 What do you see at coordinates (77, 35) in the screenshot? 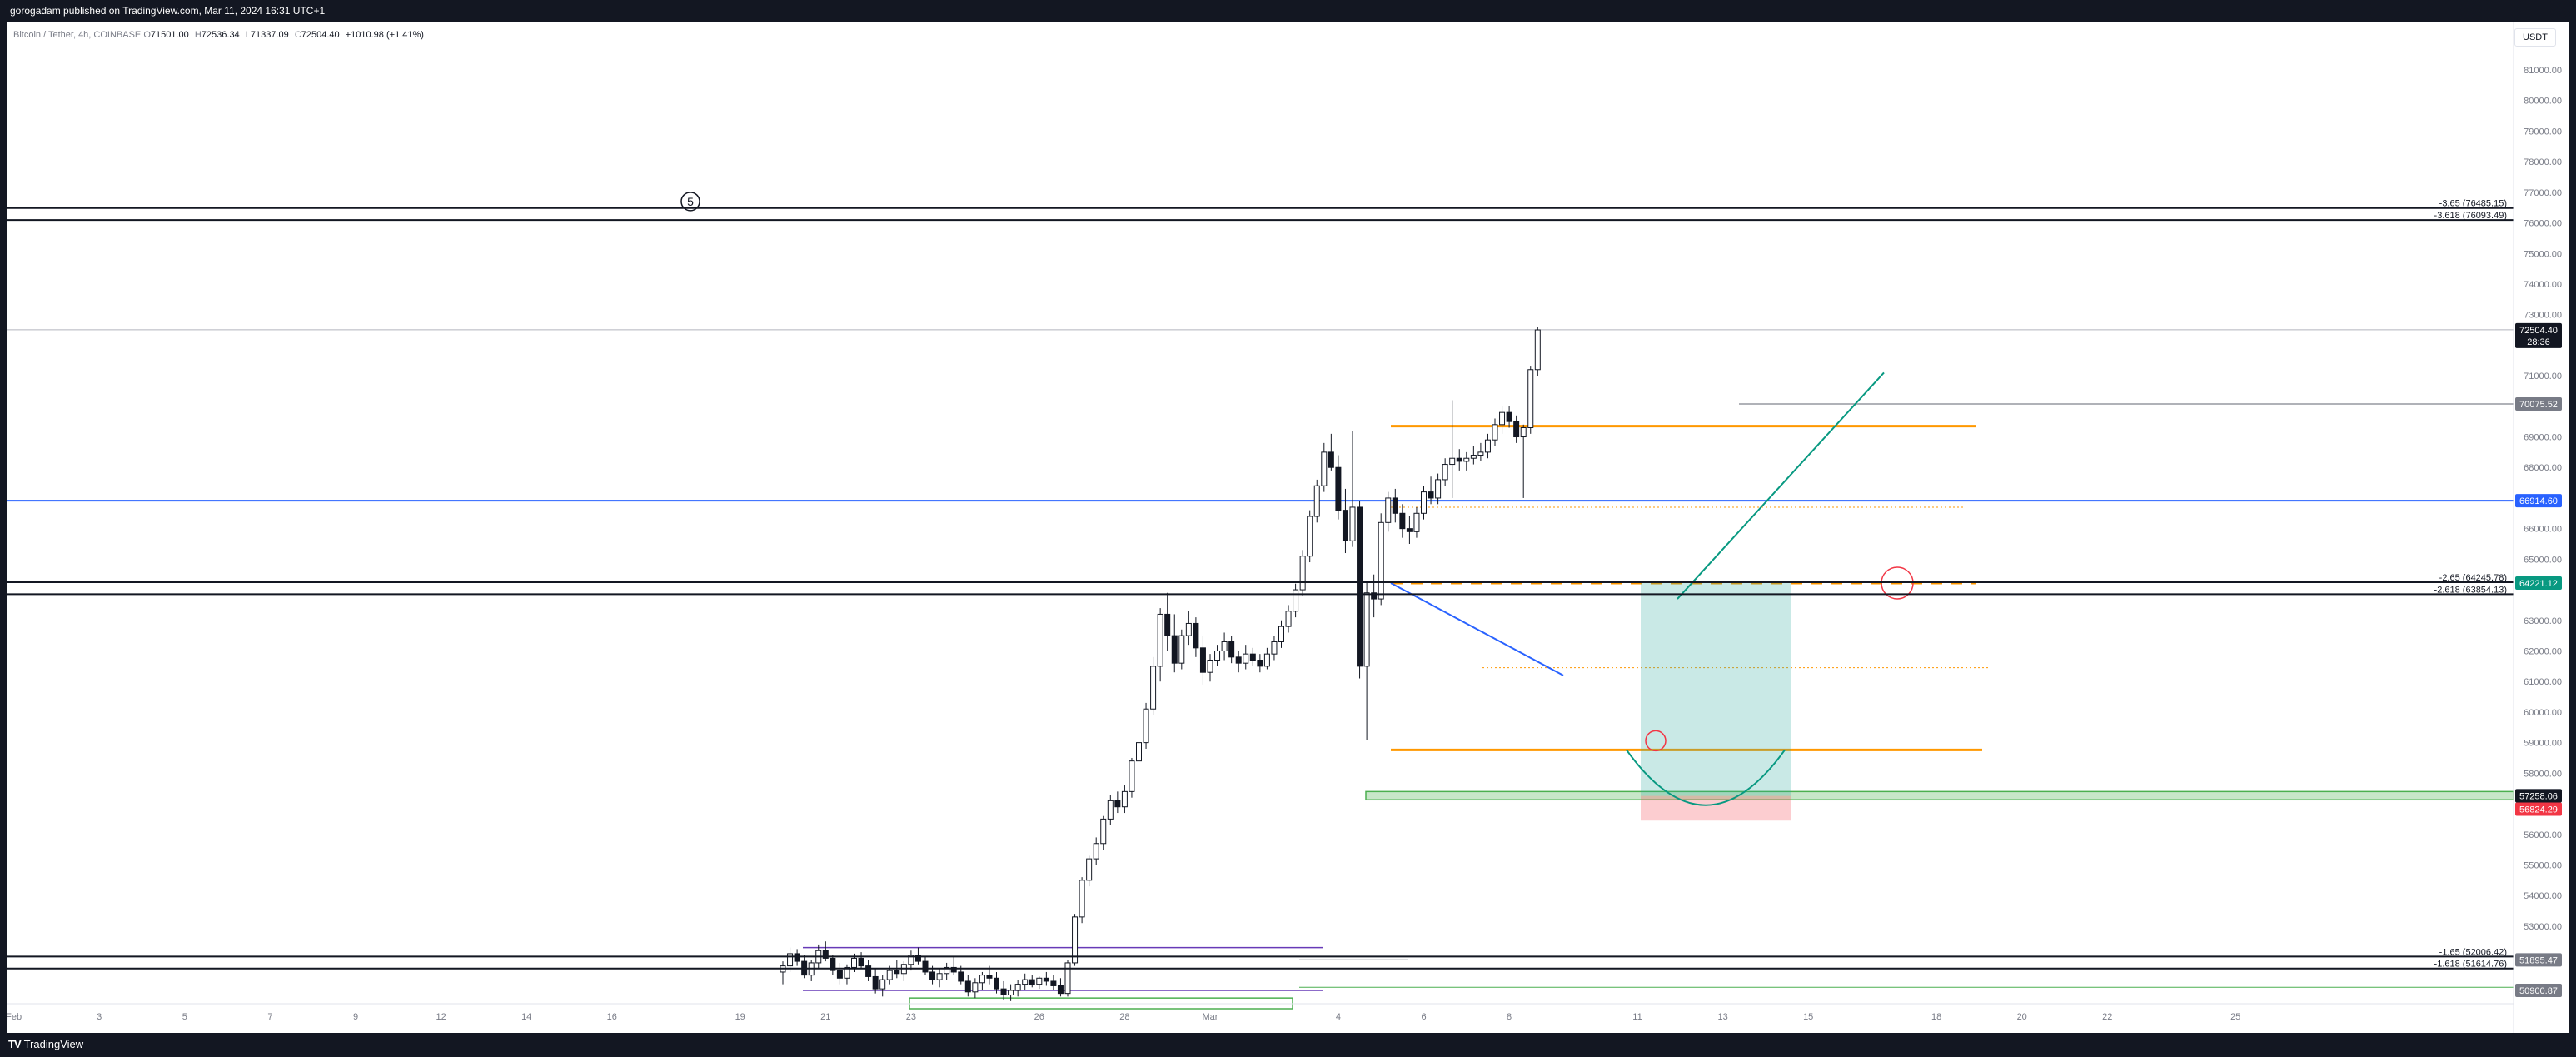
I see `symbol-title: Bitcoin / Tether, 4h, COINBASE` at bounding box center [77, 35].